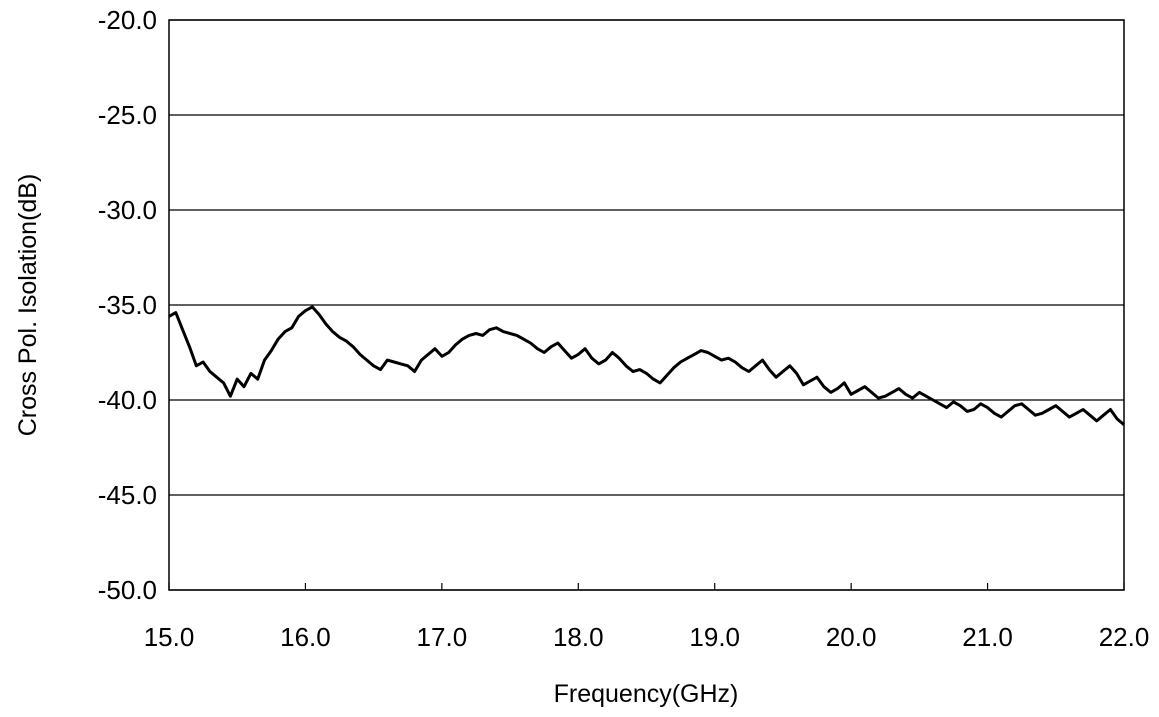  What do you see at coordinates (127, 210) in the screenshot?
I see `y-tick-label: -30.0` at bounding box center [127, 210].